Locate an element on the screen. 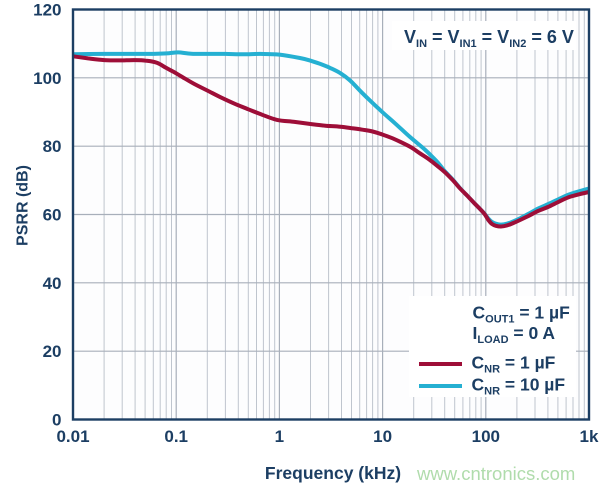  svg-text: CNR = 1 µF is located at coordinates (514, 364).